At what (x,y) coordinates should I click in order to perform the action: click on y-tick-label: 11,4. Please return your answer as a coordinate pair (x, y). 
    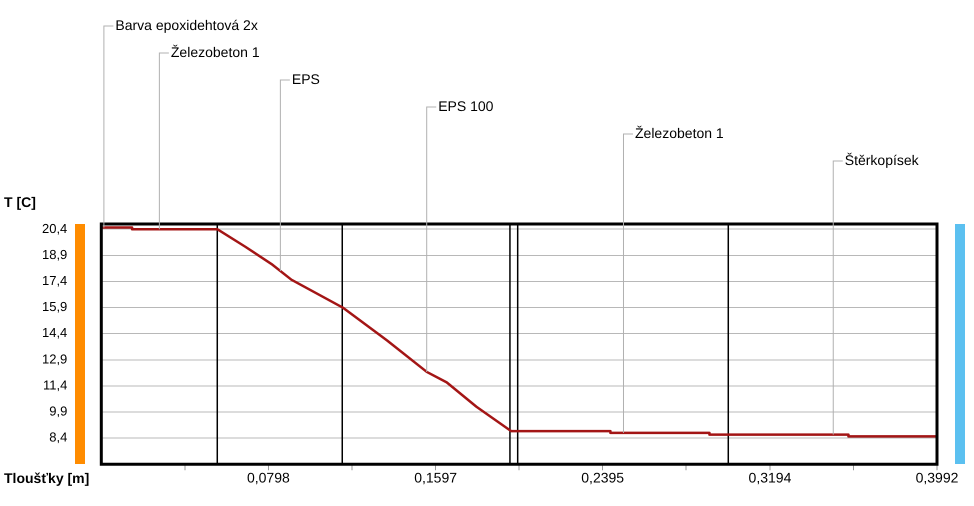
    Looking at the image, I should click on (55, 384).